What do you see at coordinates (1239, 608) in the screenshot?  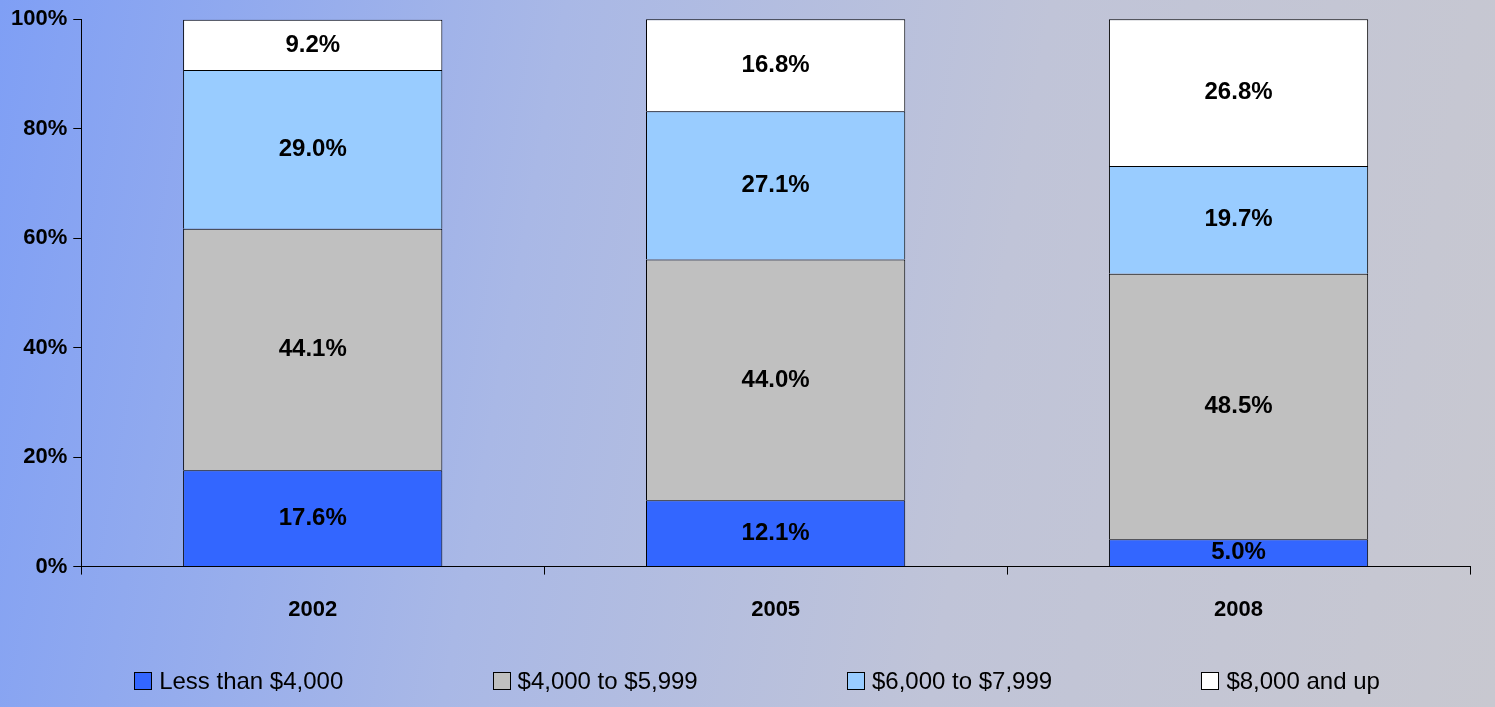 I see `x-tick-label: 2008` at bounding box center [1239, 608].